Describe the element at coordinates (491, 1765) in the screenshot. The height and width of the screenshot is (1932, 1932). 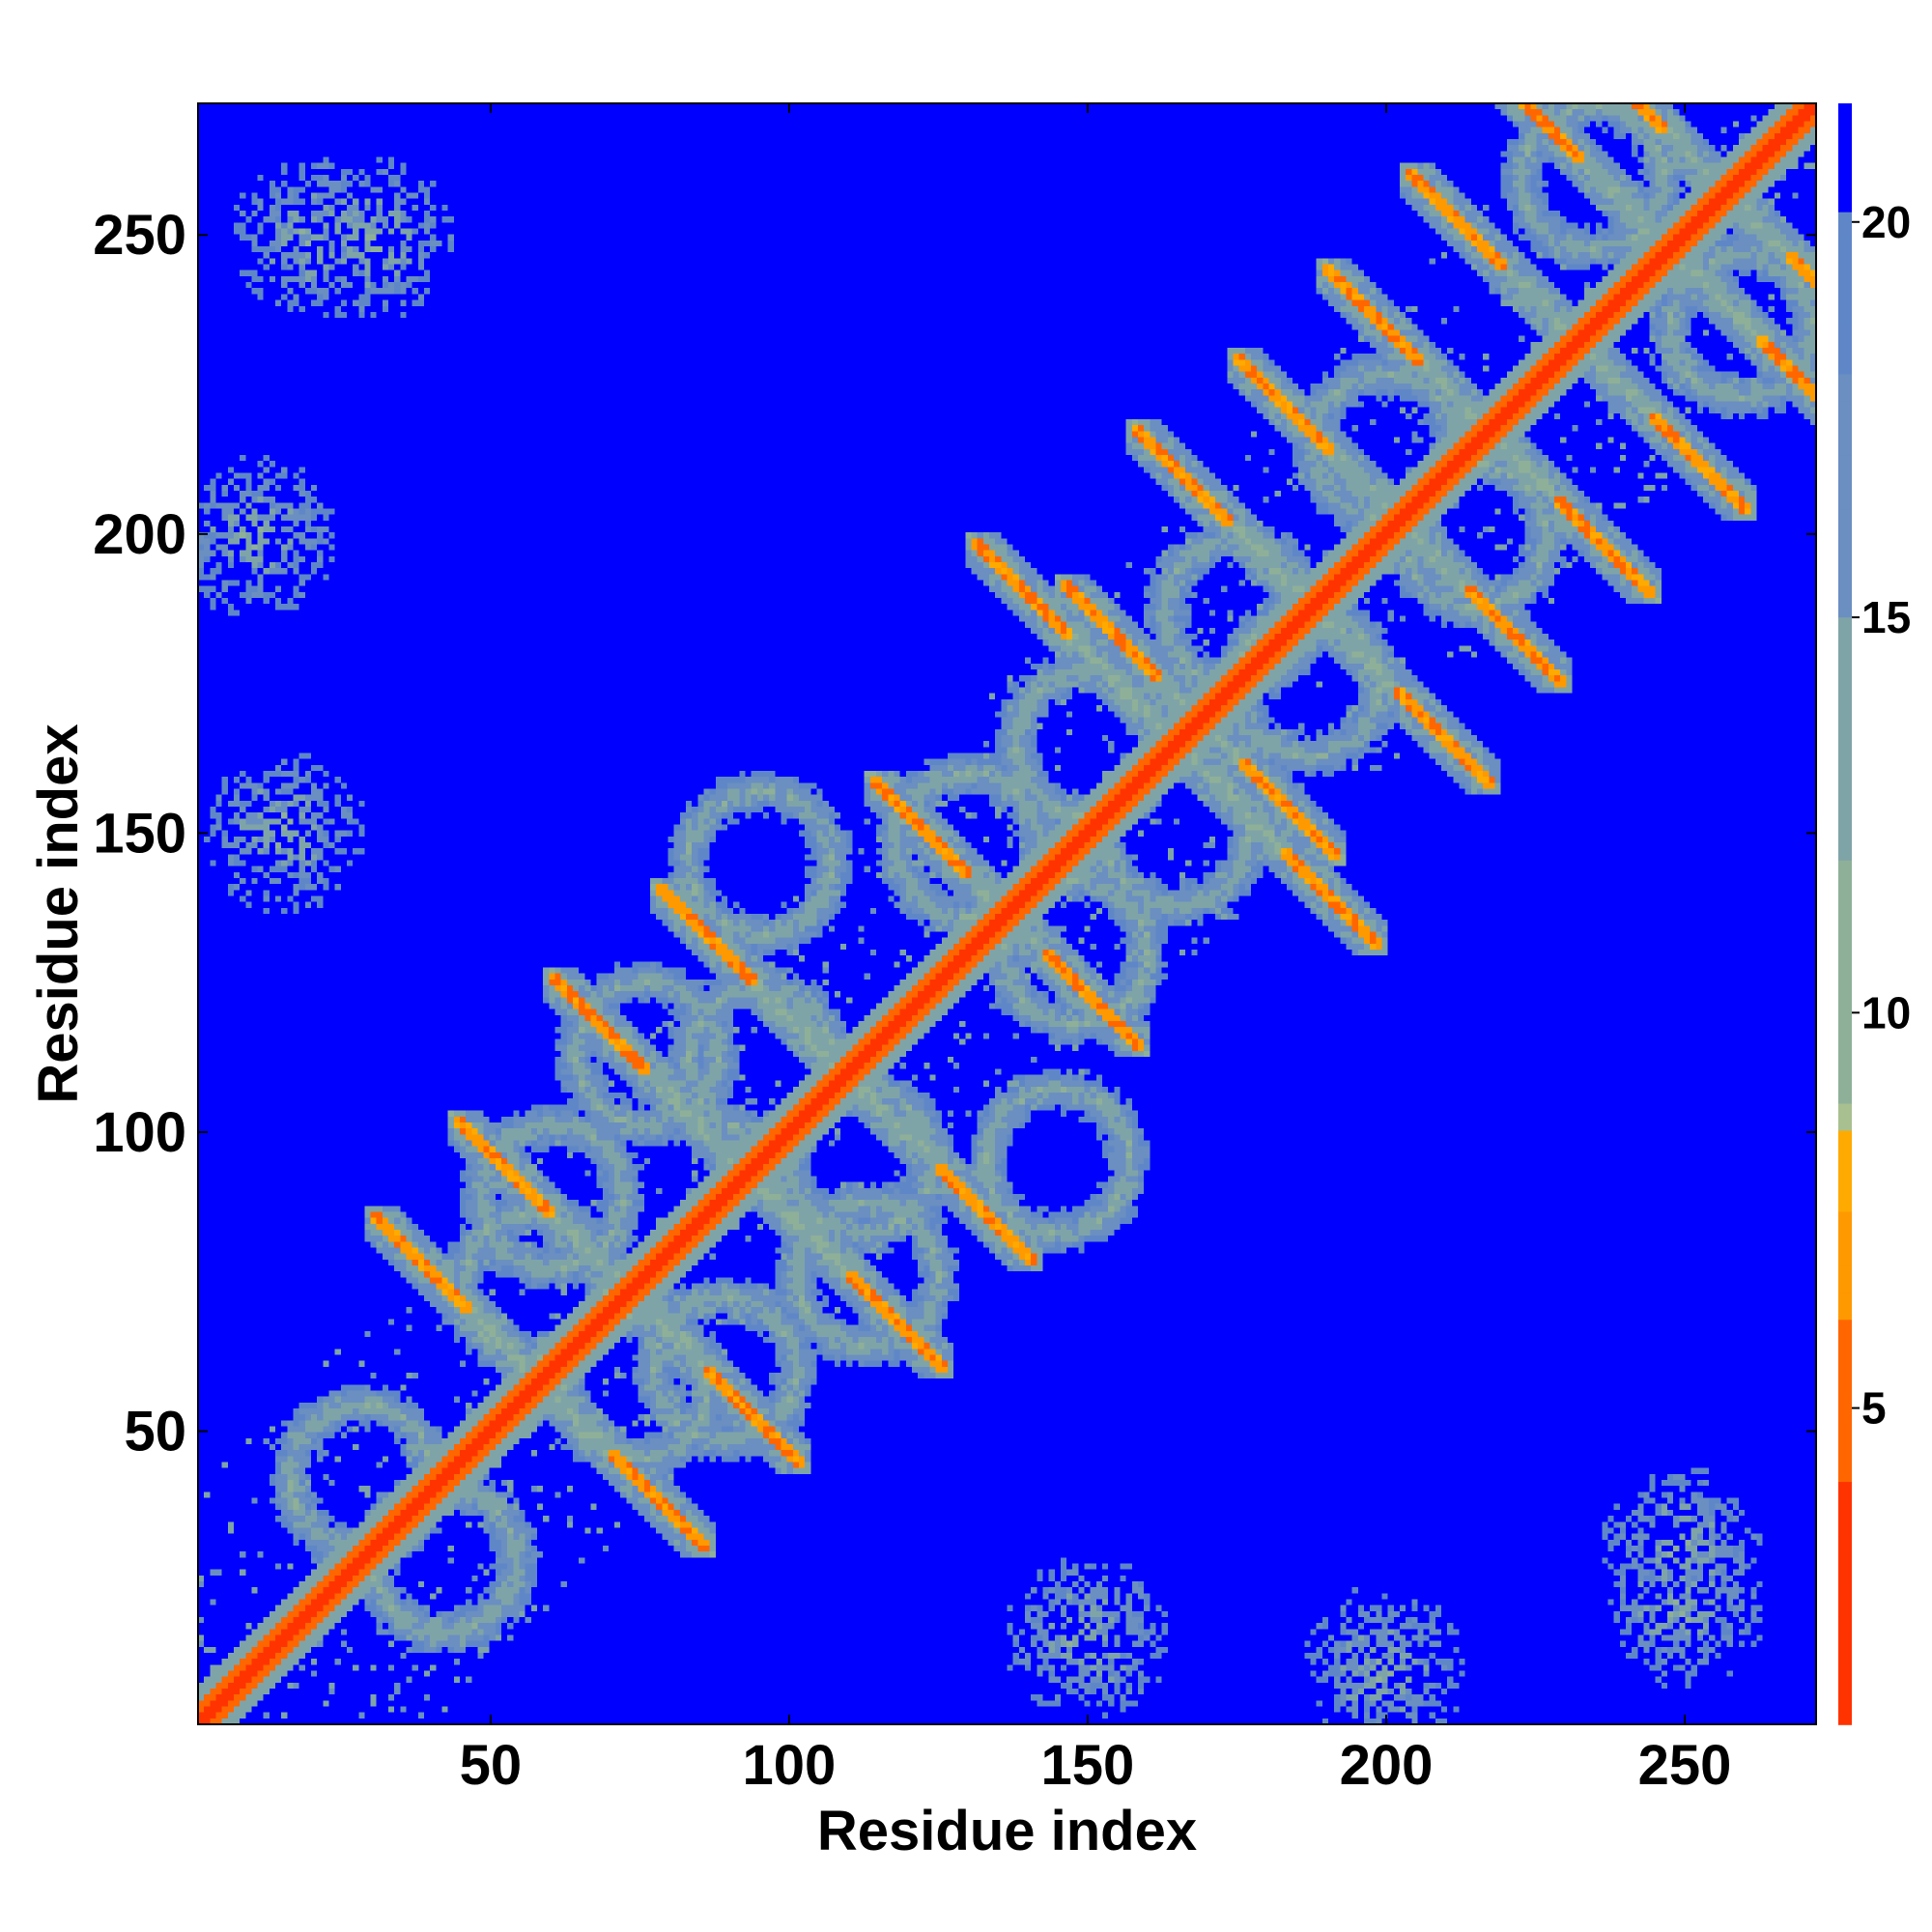
I see `x-tick-label: 50` at that location.